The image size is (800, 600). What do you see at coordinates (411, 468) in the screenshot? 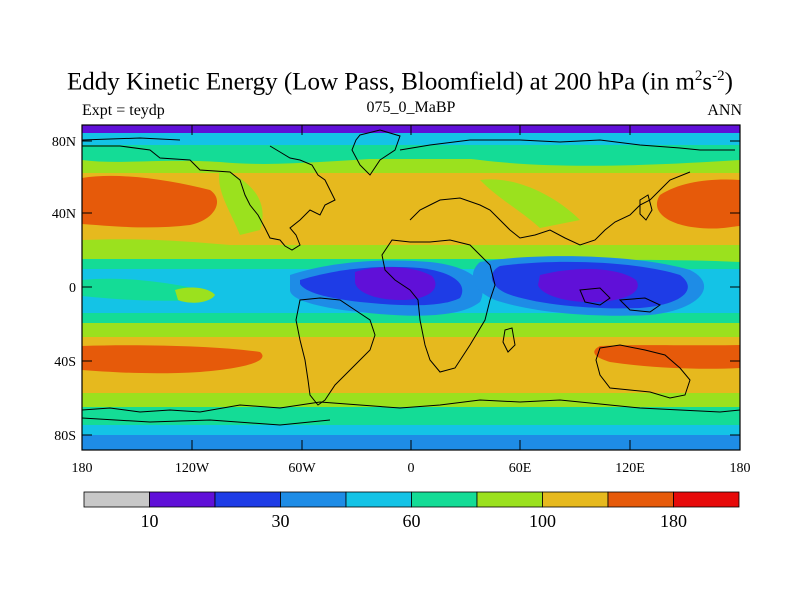
I see `x-tick-label: 0` at bounding box center [411, 468].